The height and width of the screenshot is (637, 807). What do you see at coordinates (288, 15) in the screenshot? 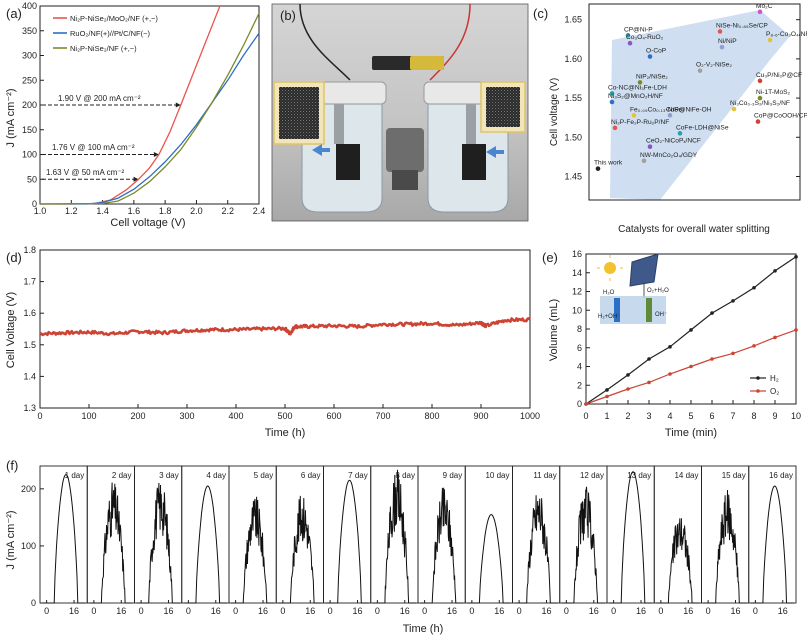
I see `panel-label-b: (b)` at bounding box center [288, 15].